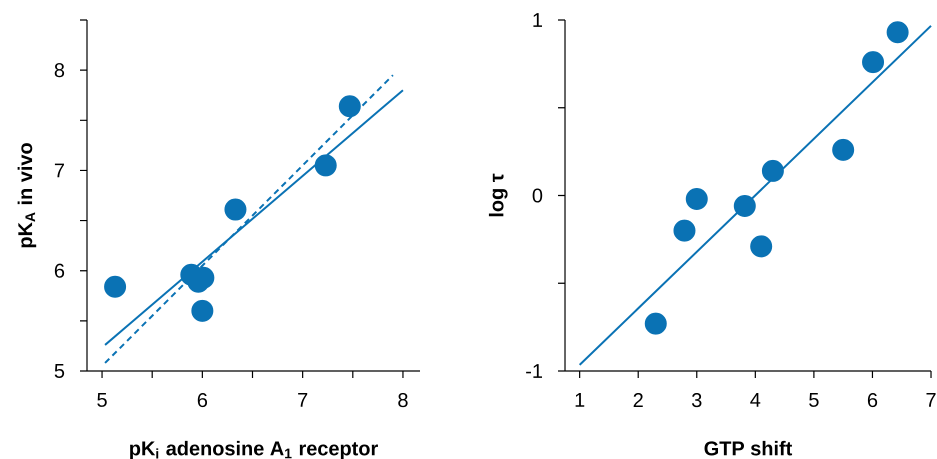 The image size is (937, 459). What do you see at coordinates (254, 449) in the screenshot?
I see `x-axis-title: pK$_{i}$ adenosine A$_{1}$ receptor` at bounding box center [254, 449].